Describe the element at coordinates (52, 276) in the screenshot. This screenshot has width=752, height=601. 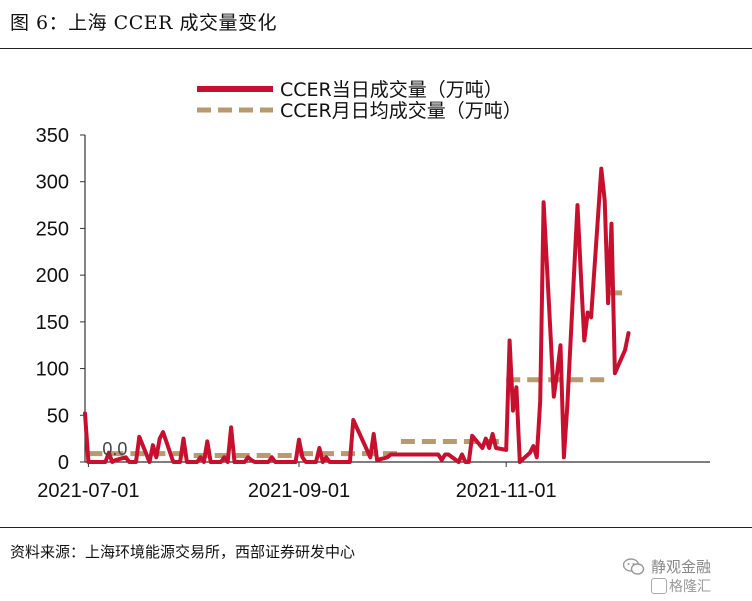
I see `y-tick-label: 200` at that location.